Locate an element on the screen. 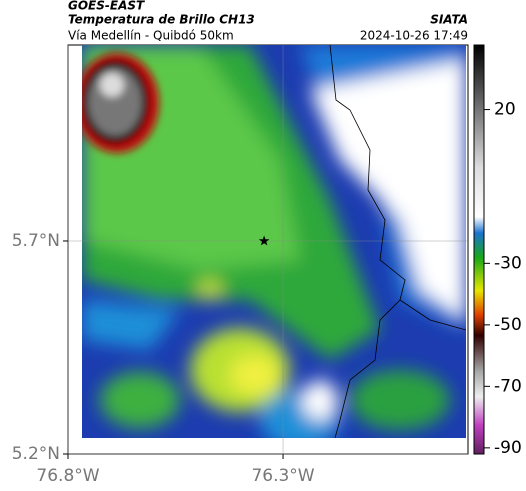 This screenshot has height=491, width=526. location-marker is located at coordinates (264, 240).